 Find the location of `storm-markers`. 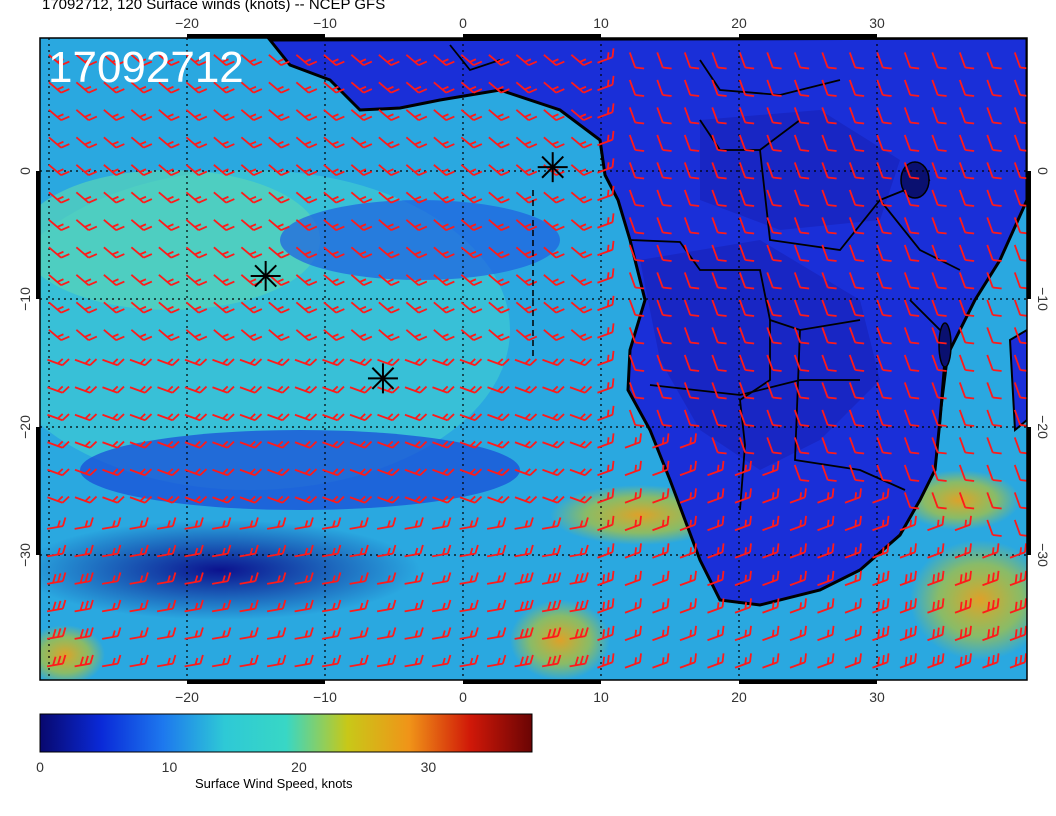

storm-markers is located at coordinates (409, 273).